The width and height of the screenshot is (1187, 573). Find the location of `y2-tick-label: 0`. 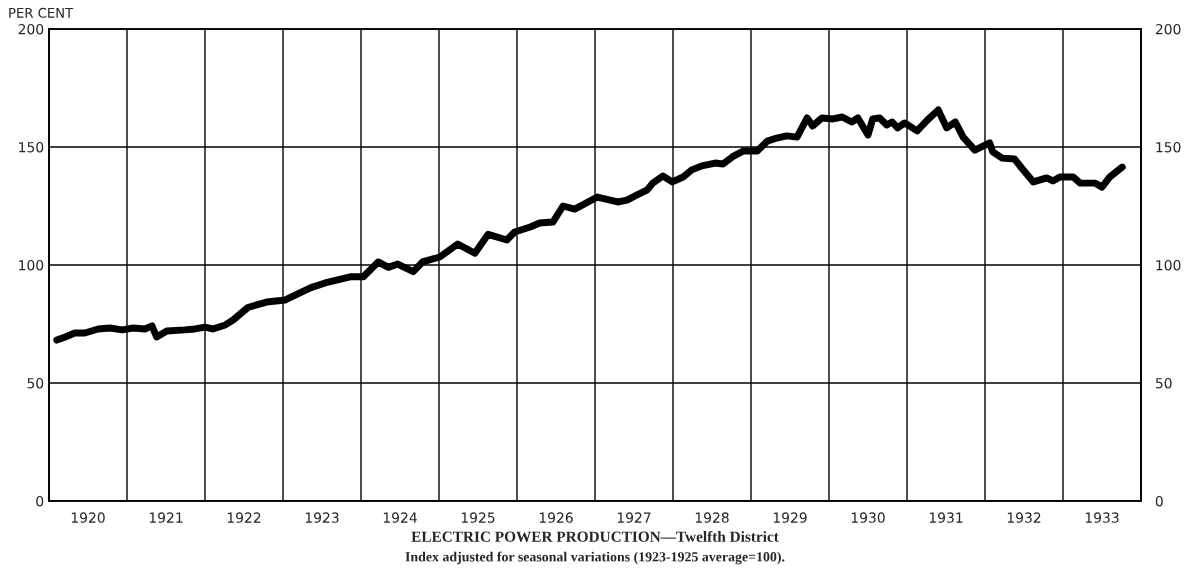

y2-tick-label: 0 is located at coordinates (1159, 501).